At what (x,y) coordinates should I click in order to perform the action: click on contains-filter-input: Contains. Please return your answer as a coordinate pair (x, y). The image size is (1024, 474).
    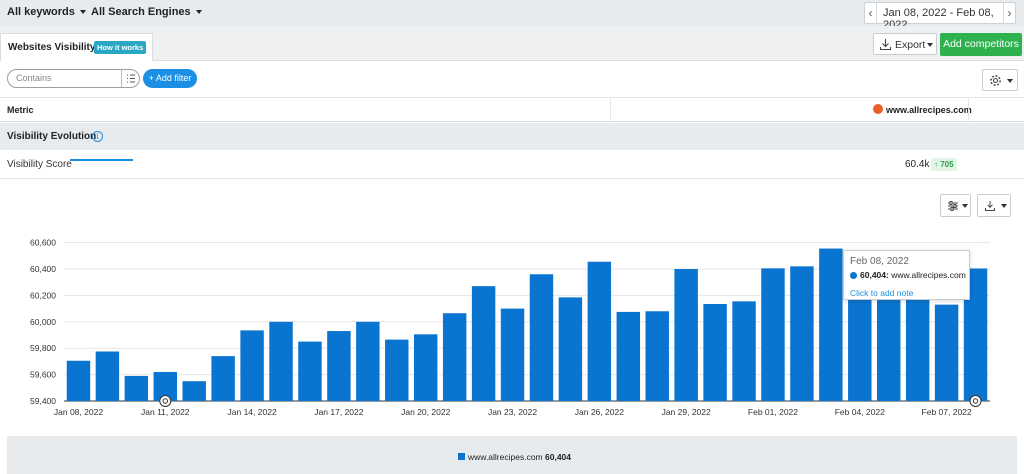
    Looking at the image, I should click on (73, 78).